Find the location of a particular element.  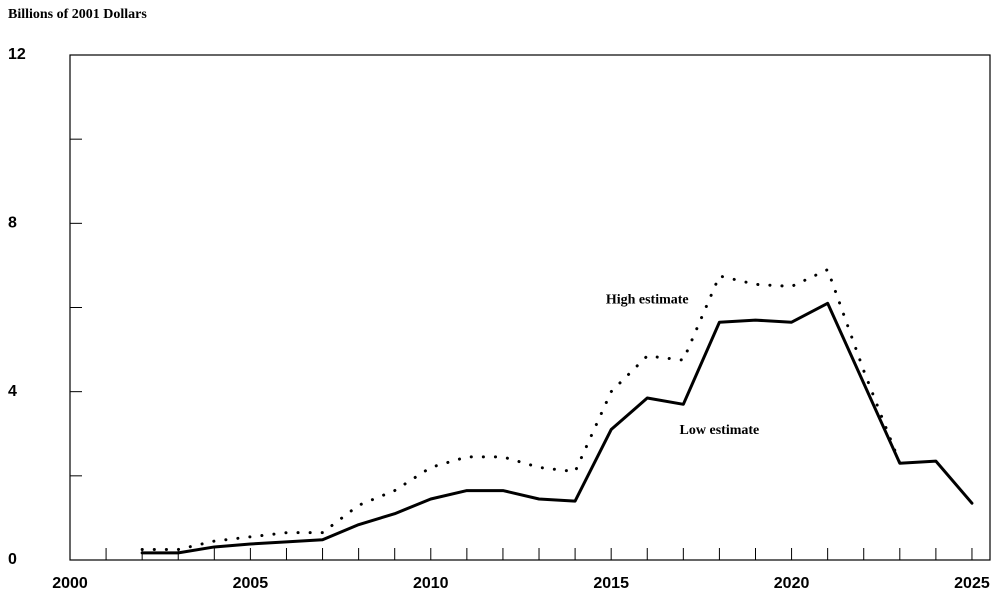

x-tick-label: 2020 is located at coordinates (792, 583).